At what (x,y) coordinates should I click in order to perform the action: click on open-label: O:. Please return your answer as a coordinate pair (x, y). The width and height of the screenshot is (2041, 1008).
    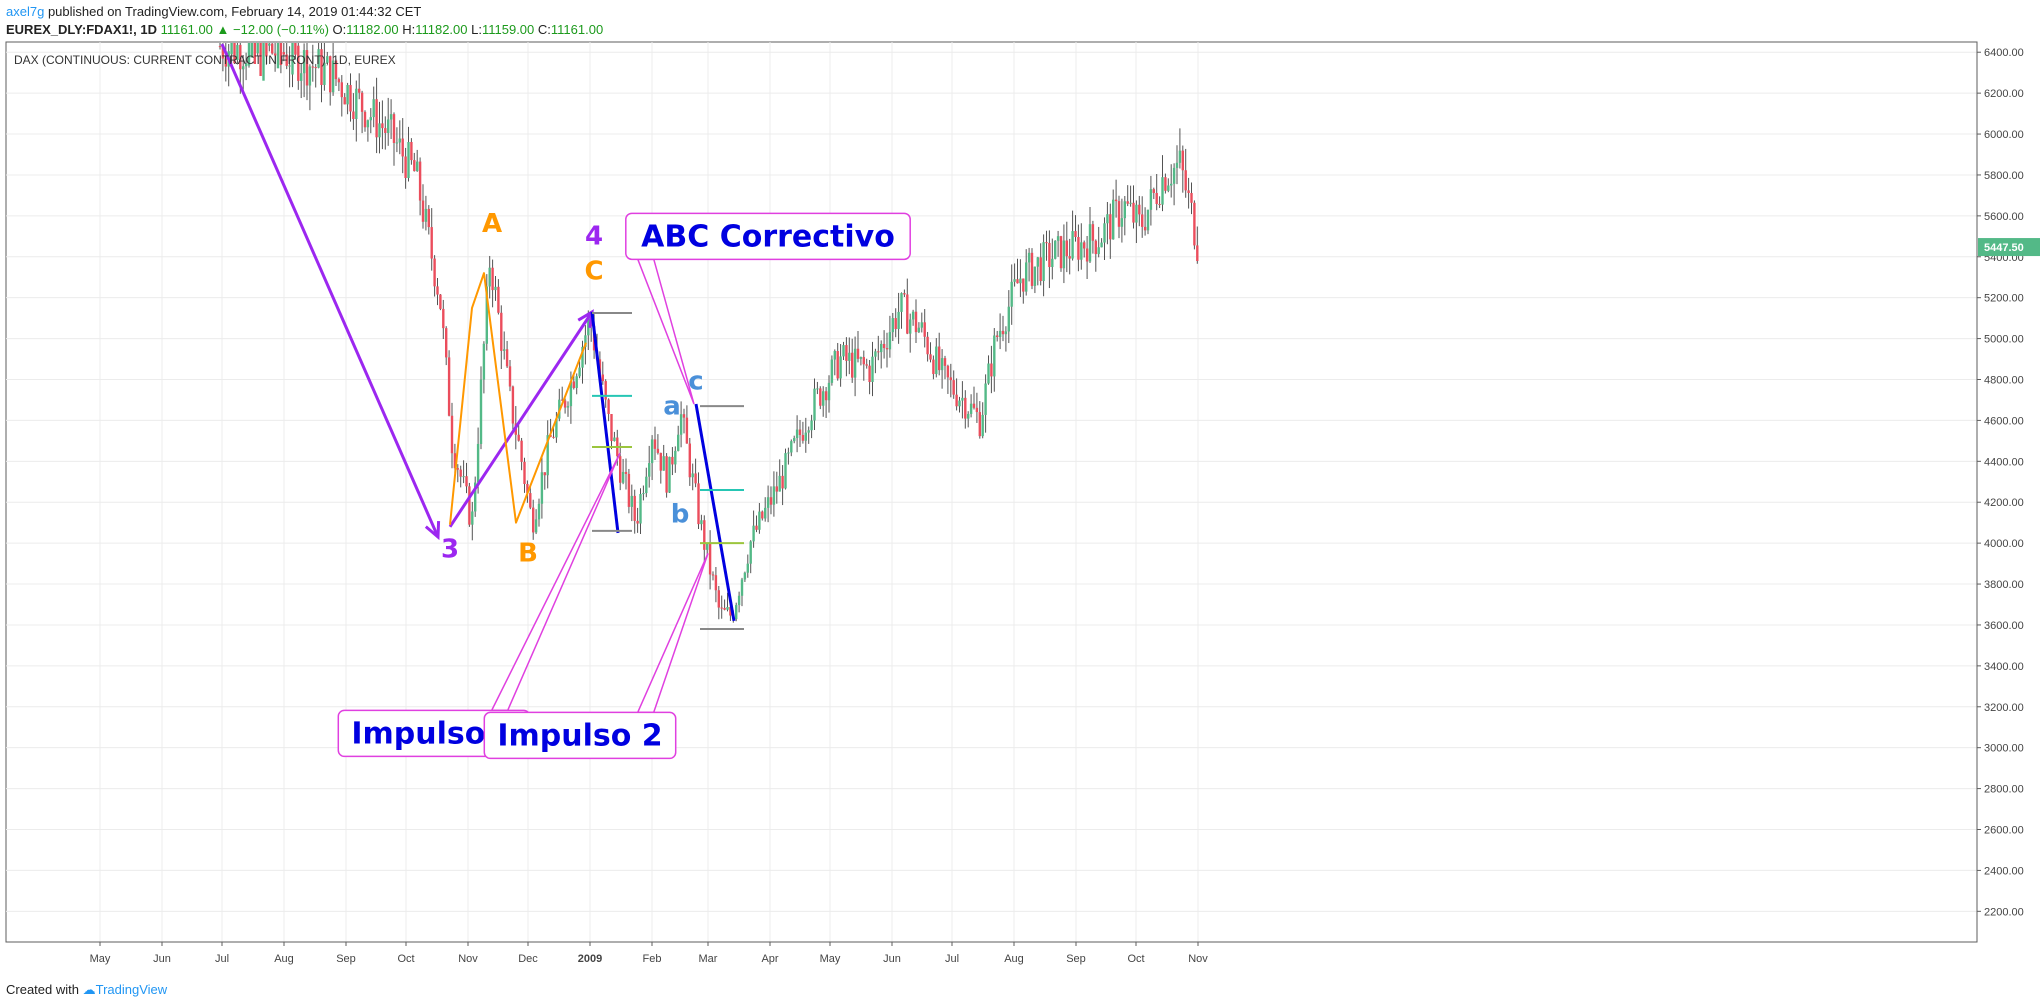
    Looking at the image, I should click on (339, 29).